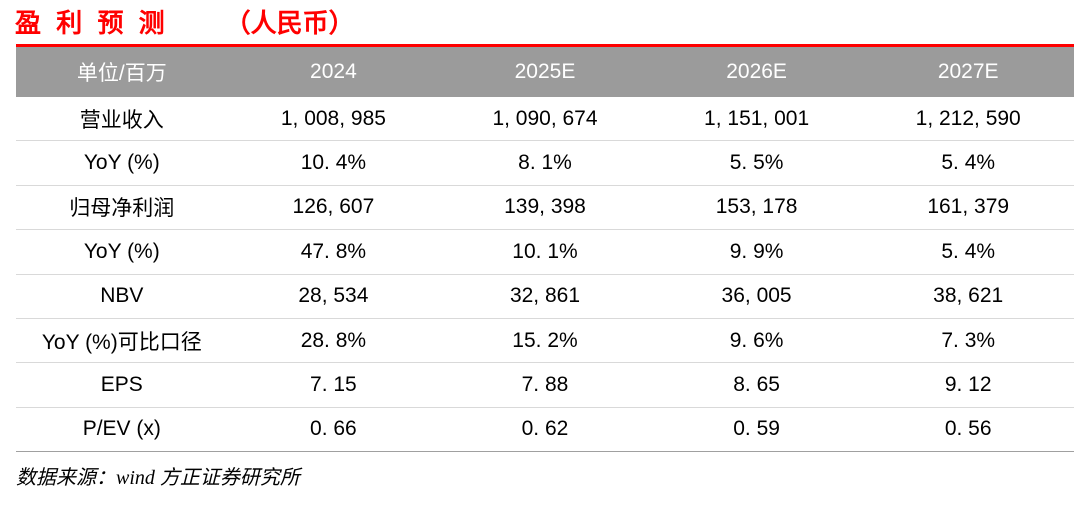 The width and height of the screenshot is (1080, 520). What do you see at coordinates (333, 251) in the screenshot?
I see `cell-value: 47. 8%` at bounding box center [333, 251].